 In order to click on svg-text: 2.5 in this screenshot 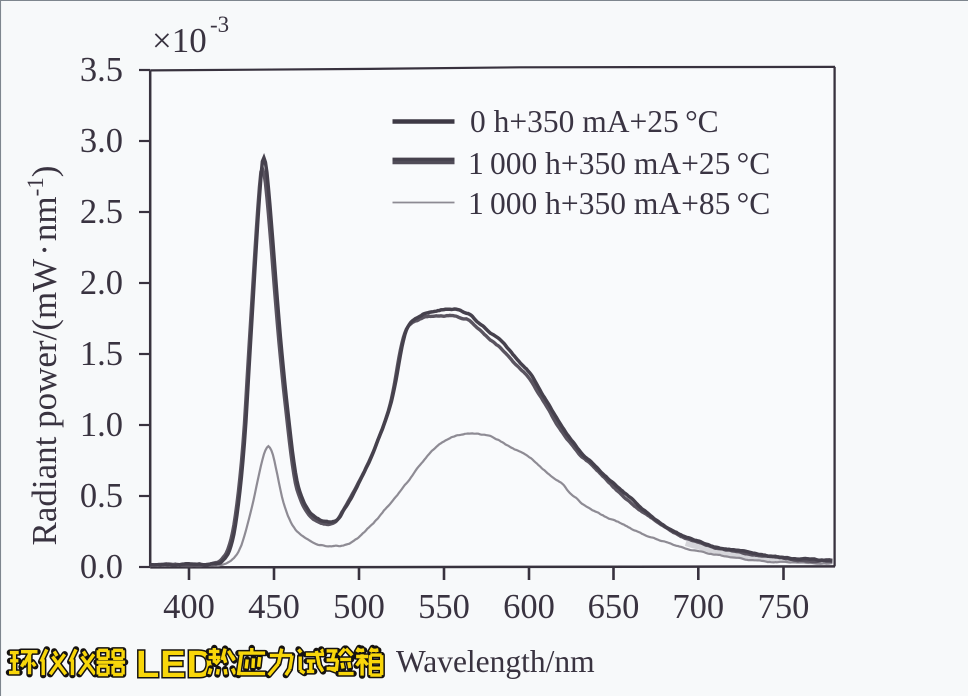, I will do `click(101, 212)`.